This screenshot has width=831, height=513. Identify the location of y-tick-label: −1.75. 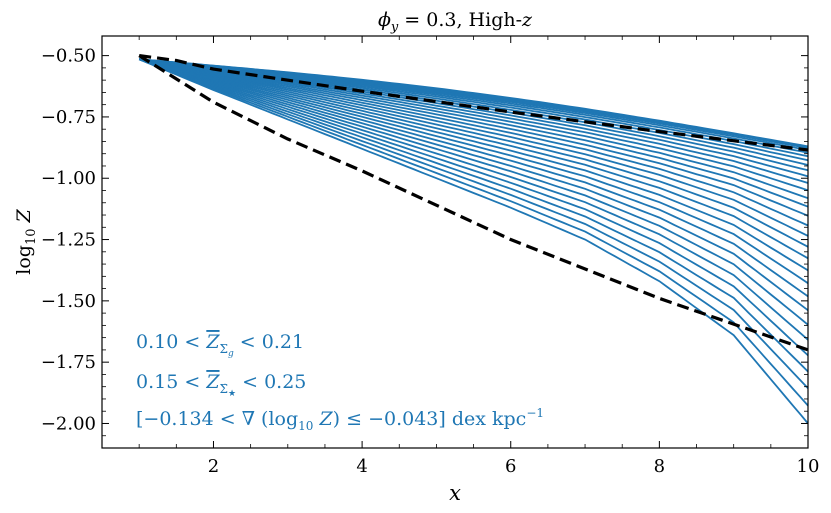
(68, 362).